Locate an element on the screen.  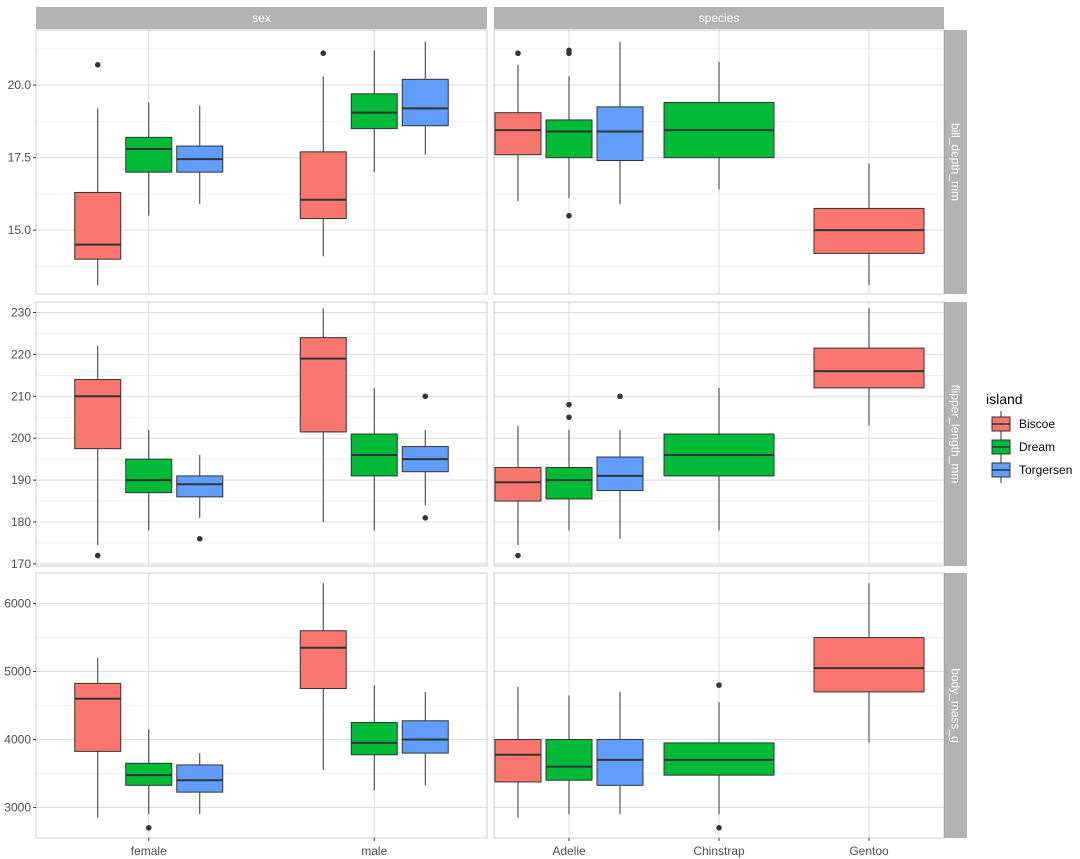
x-tick-label-Chinstrap: Chinstrap is located at coordinates (719, 851).